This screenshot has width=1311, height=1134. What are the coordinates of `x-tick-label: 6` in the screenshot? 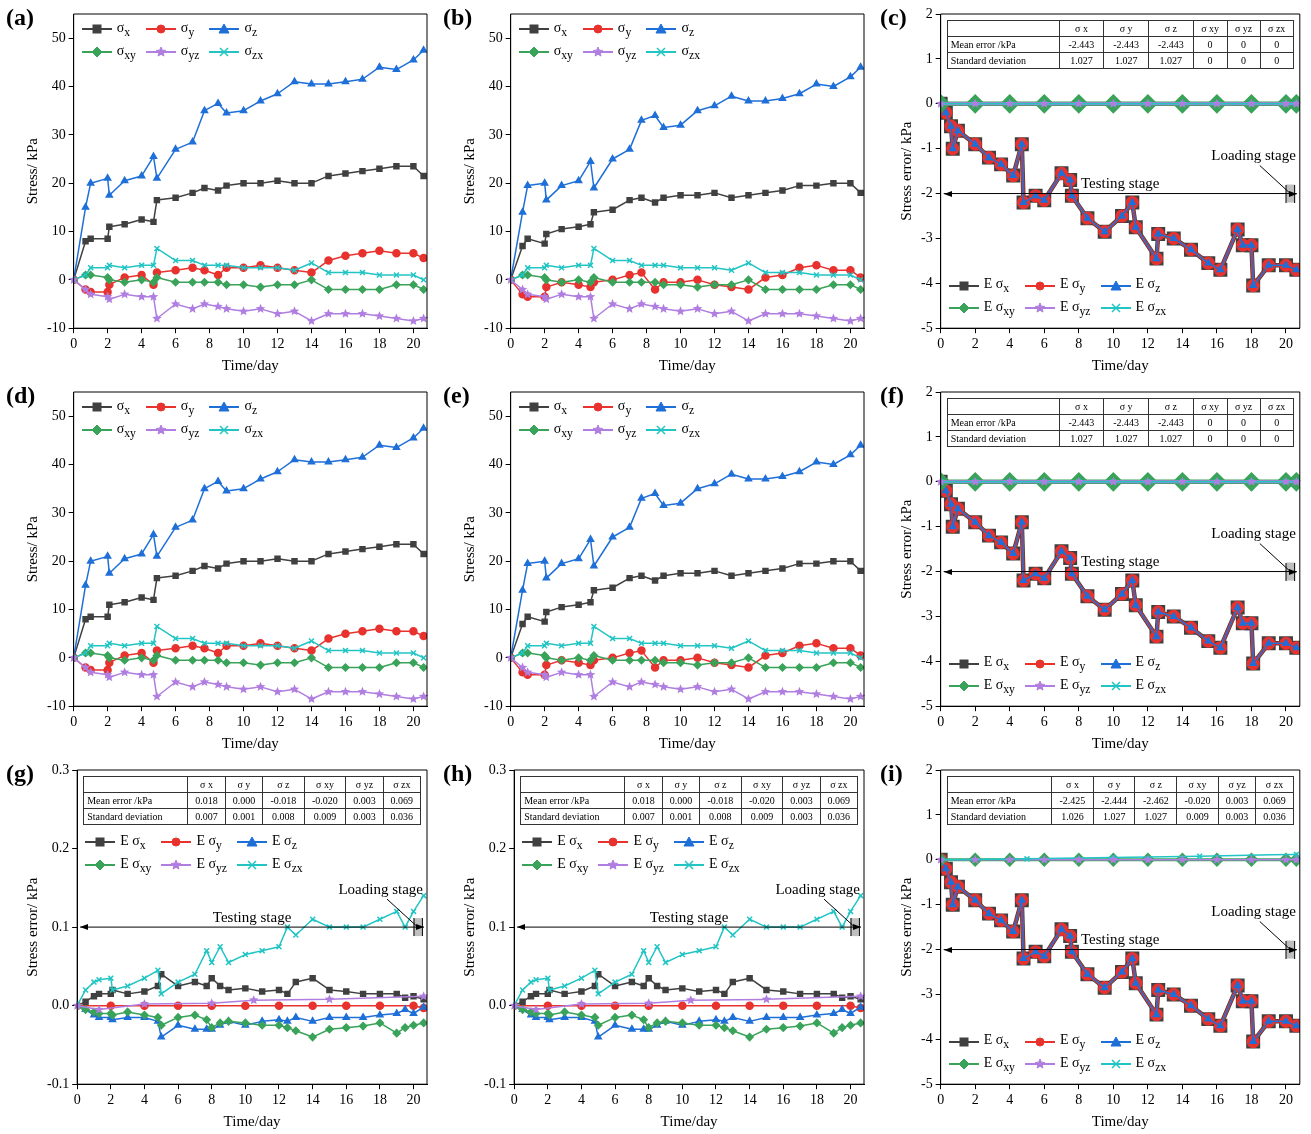 It's located at (178, 1100).